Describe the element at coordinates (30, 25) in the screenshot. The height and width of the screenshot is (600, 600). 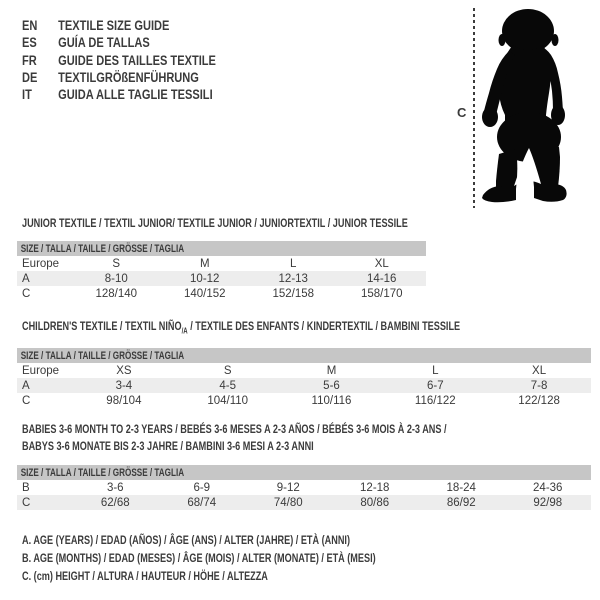
I see `language-code: EN` at that location.